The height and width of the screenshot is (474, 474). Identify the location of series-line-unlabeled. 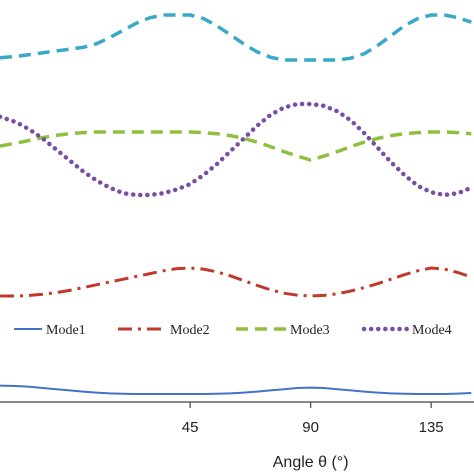
(236, 37).